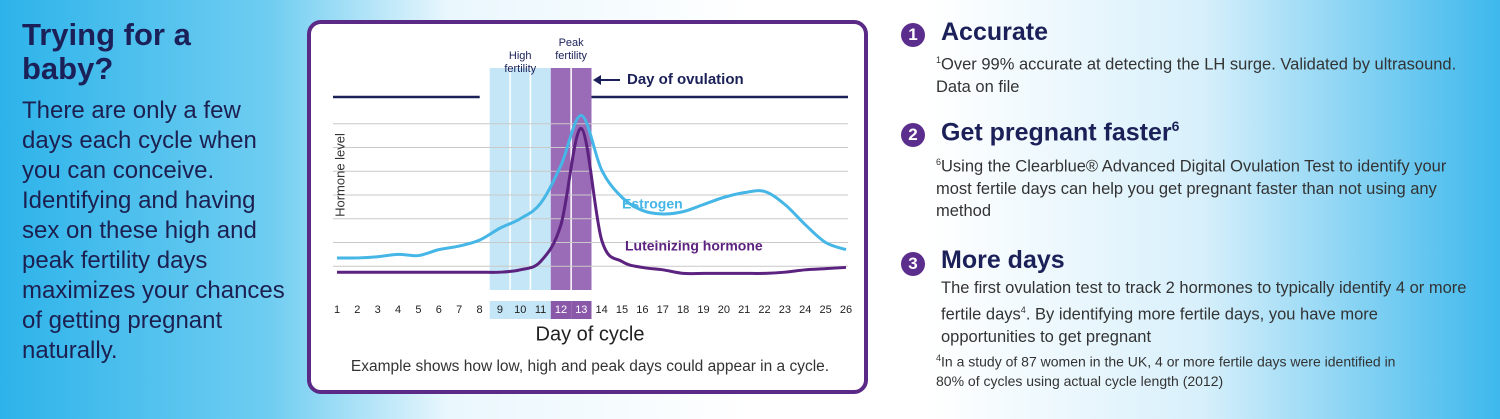 The height and width of the screenshot is (419, 1500). I want to click on x-tick-label: 22, so click(764, 310).